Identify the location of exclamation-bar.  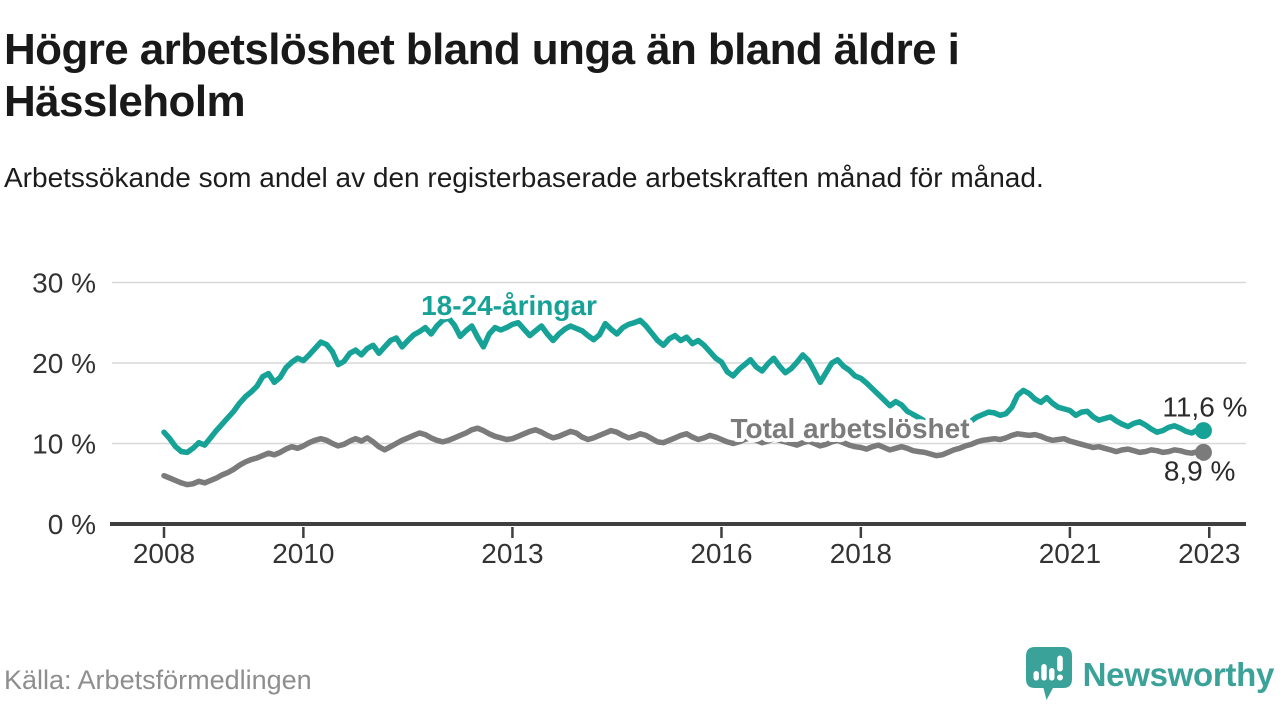
(1059, 663).